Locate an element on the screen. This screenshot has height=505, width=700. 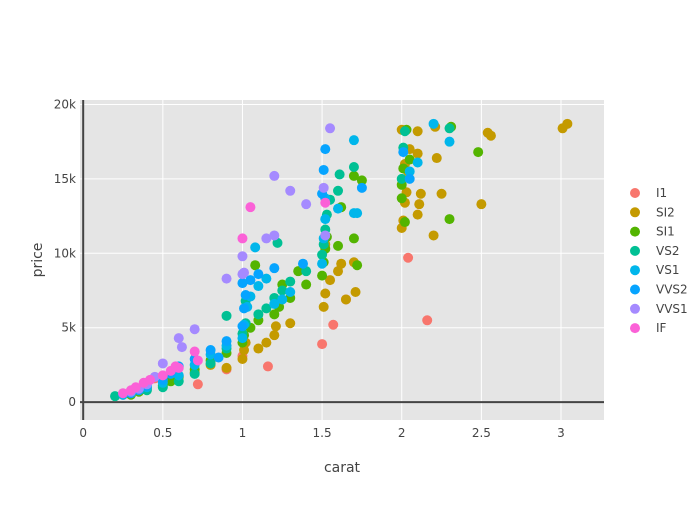
legend-item-vs1: VS1 is located at coordinates (654, 270).